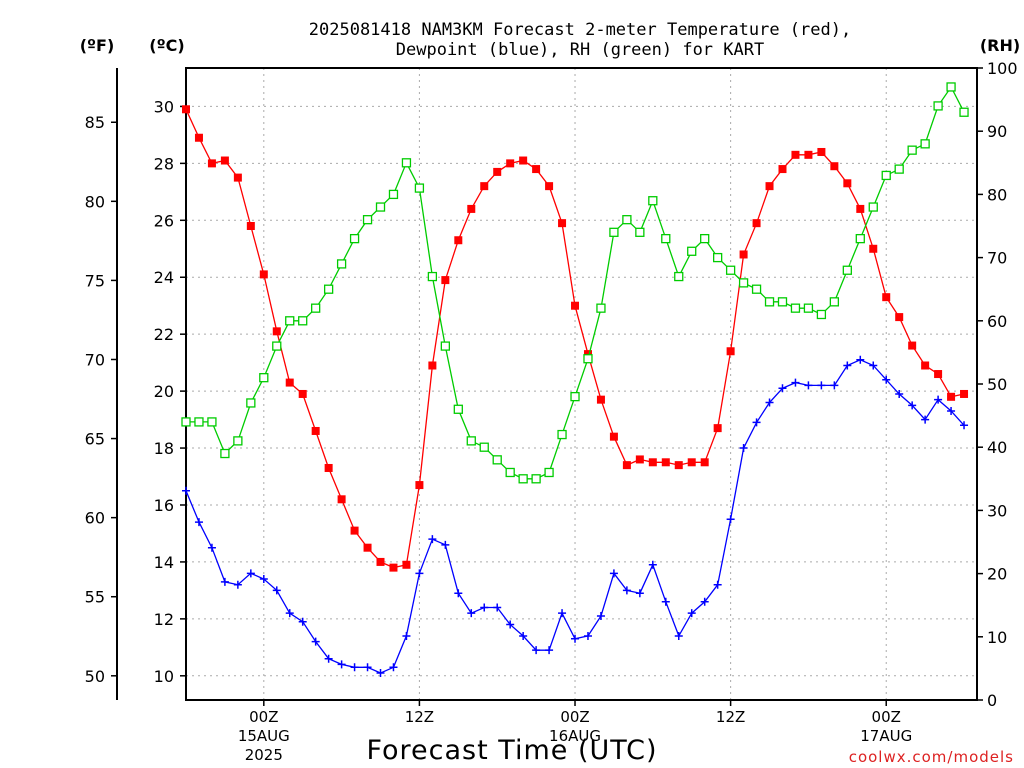 The image size is (1024, 768). Describe the element at coordinates (992, 700) in the screenshot. I see `rh-tick-label: 0` at that location.